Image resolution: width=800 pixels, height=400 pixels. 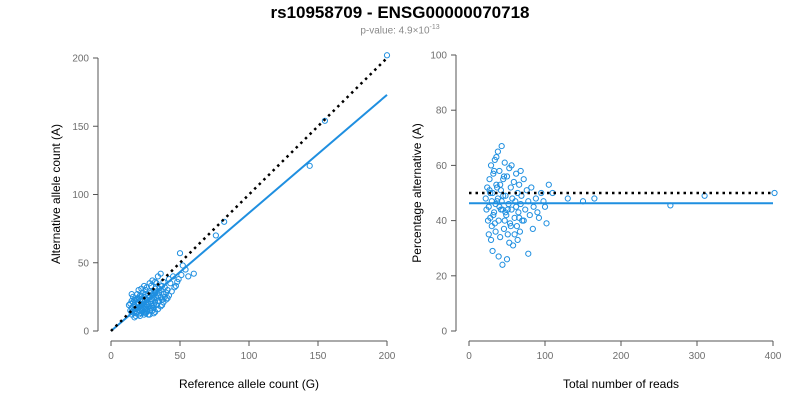 I want to click on x-tick-label: 100, so click(x=249, y=356).